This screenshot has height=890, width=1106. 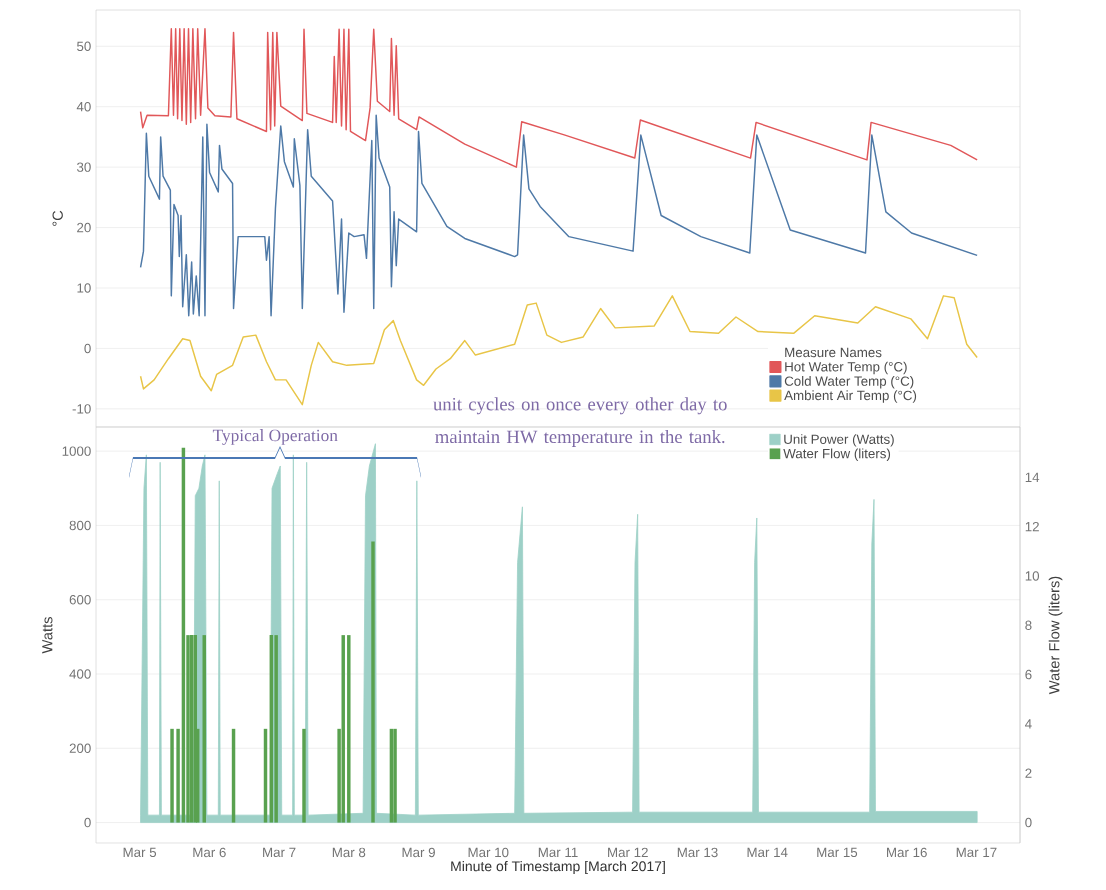 I want to click on y-axis-title: Watts, so click(x=47, y=635).